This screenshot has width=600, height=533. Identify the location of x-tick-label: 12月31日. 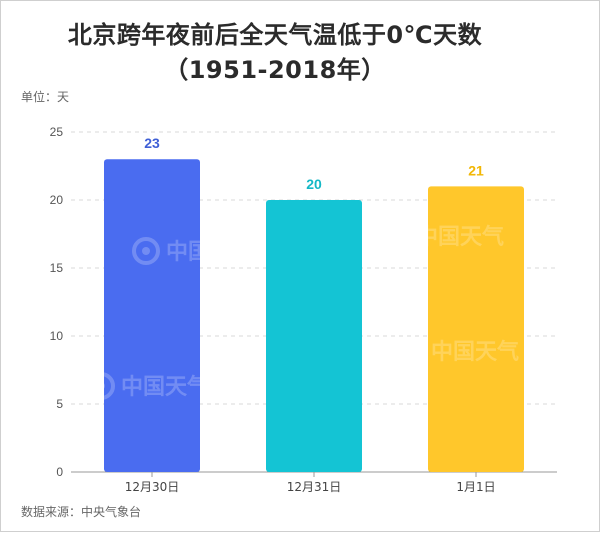
(314, 487).